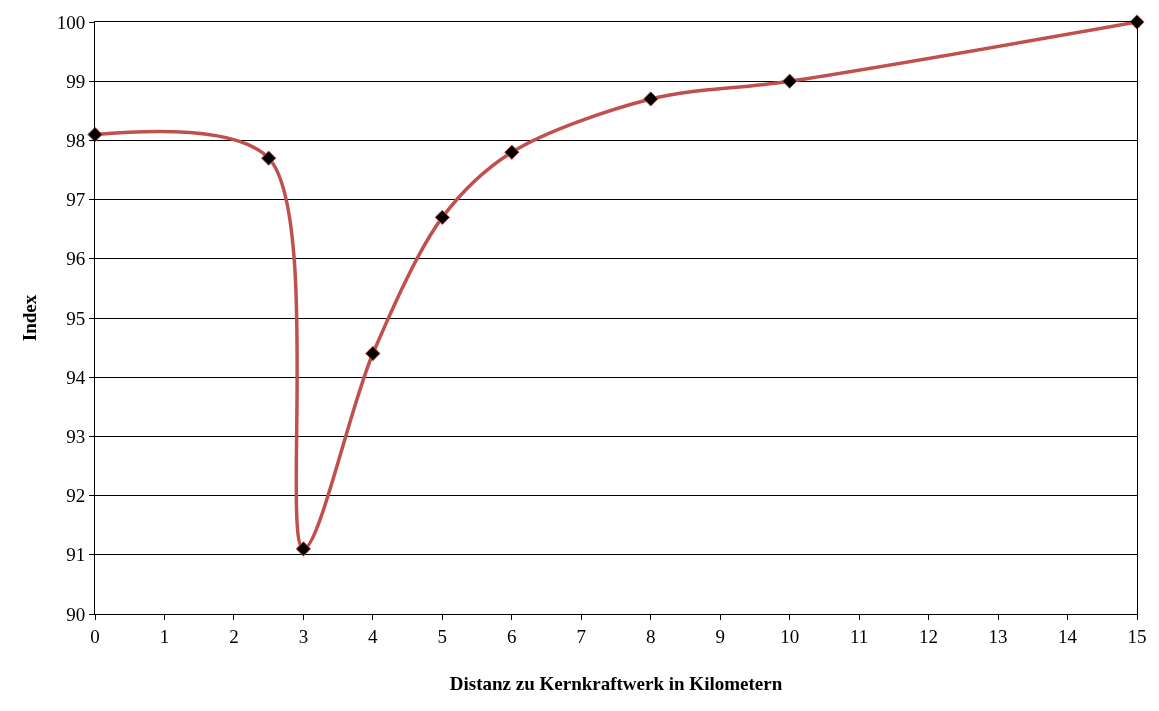  Describe the element at coordinates (234, 636) in the screenshot. I see `x-tick-label: 2` at that location.